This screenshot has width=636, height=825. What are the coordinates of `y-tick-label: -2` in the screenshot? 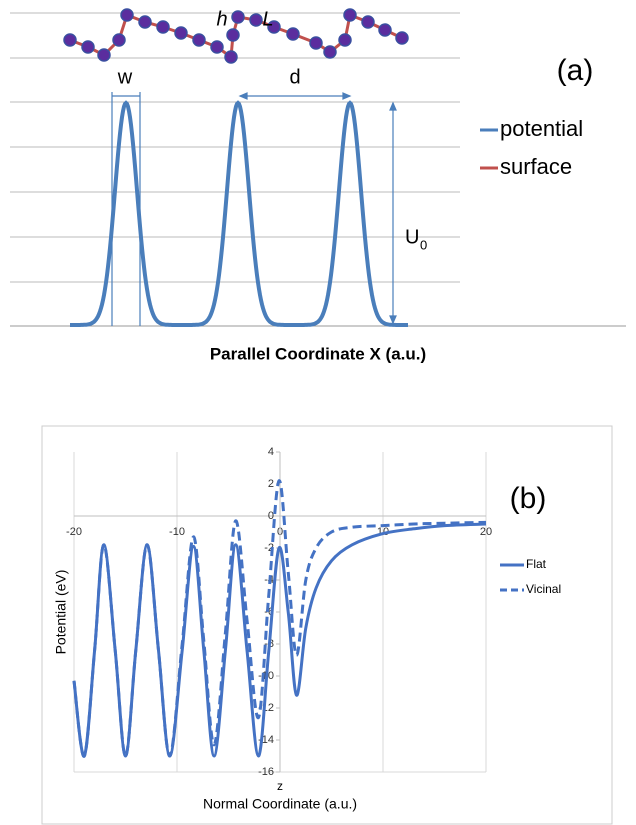 It's located at (269, 548).